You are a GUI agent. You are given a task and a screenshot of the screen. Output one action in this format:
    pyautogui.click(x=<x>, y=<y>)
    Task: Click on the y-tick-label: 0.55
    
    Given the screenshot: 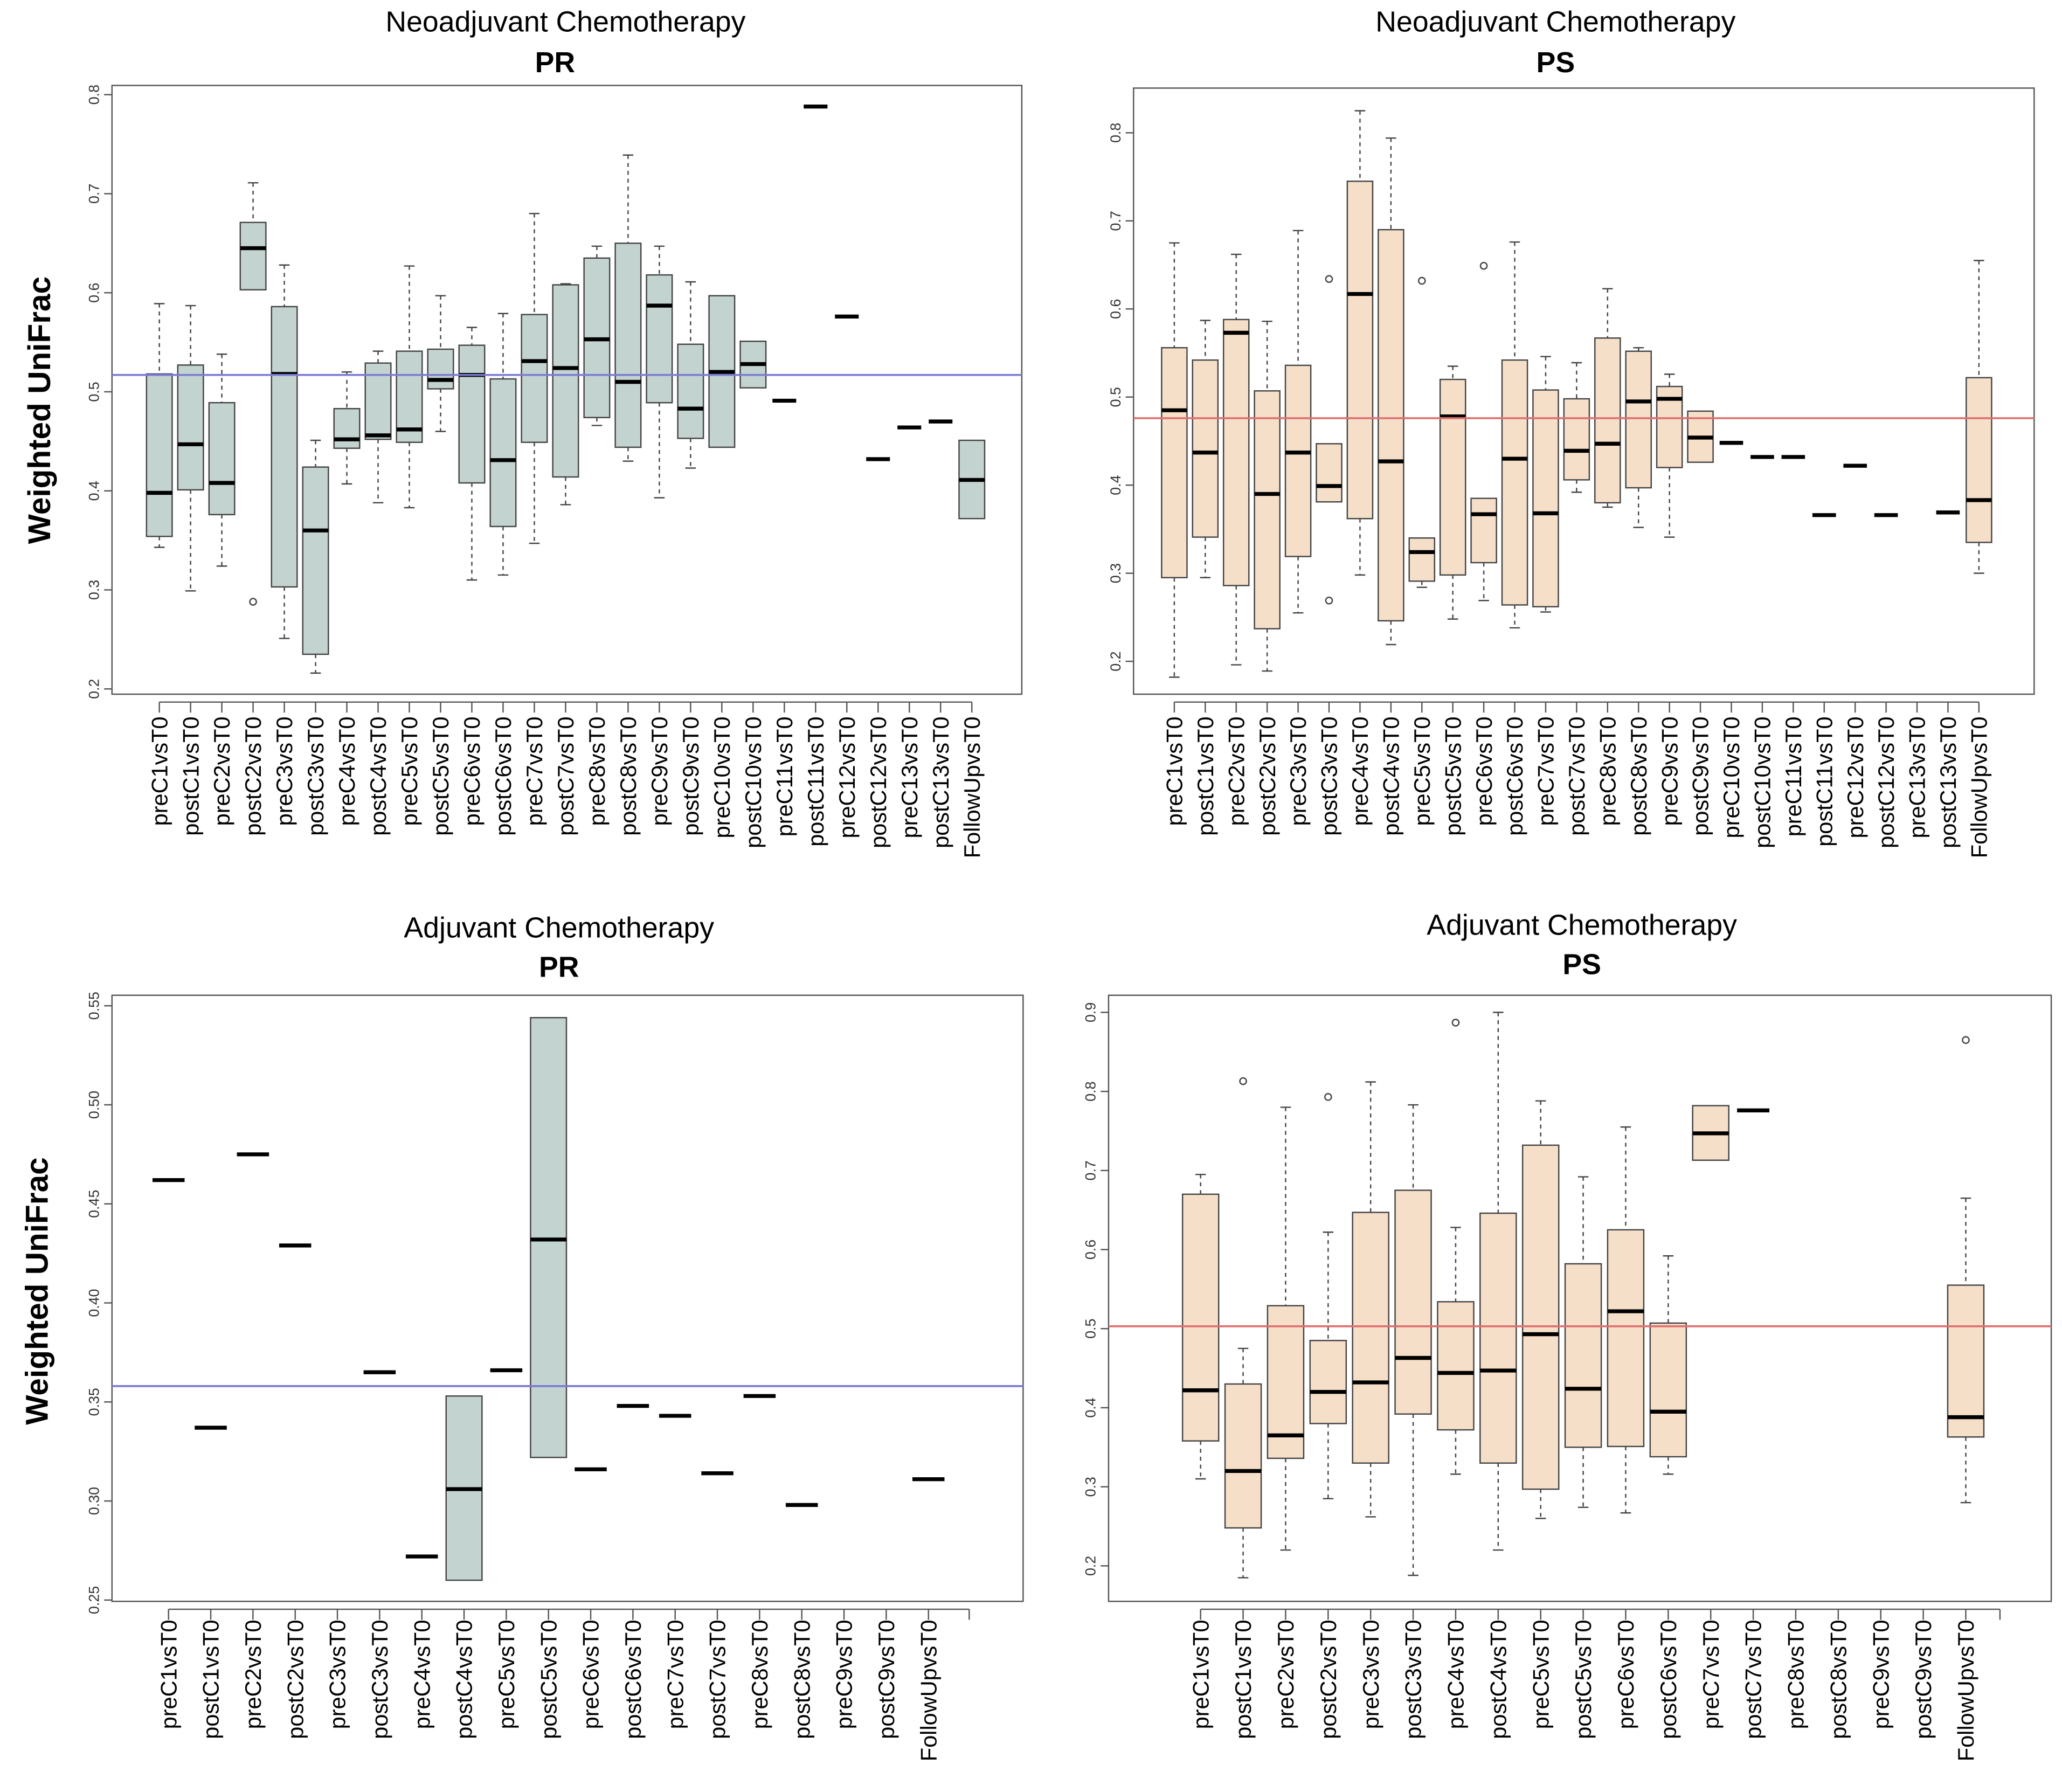 What is the action you would take?
    pyautogui.click(x=94, y=1006)
    